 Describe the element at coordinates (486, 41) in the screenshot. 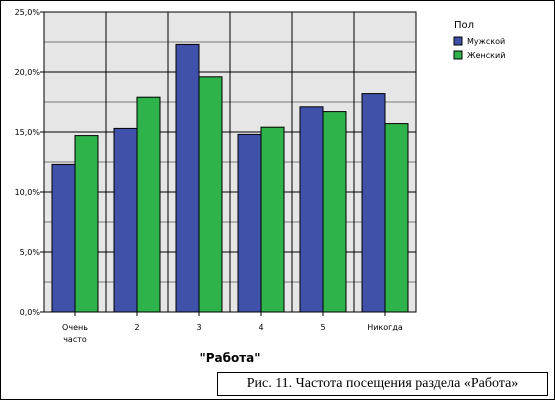

I see `legend-label: Мужской` at that location.